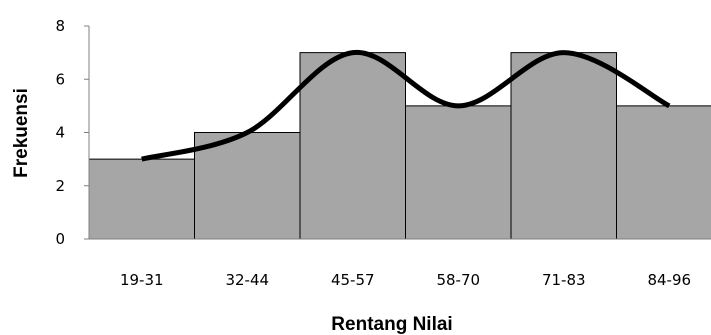 This screenshot has height=335, width=711. Describe the element at coordinates (60, 26) in the screenshot. I see `y-tick-label: 8` at that location.